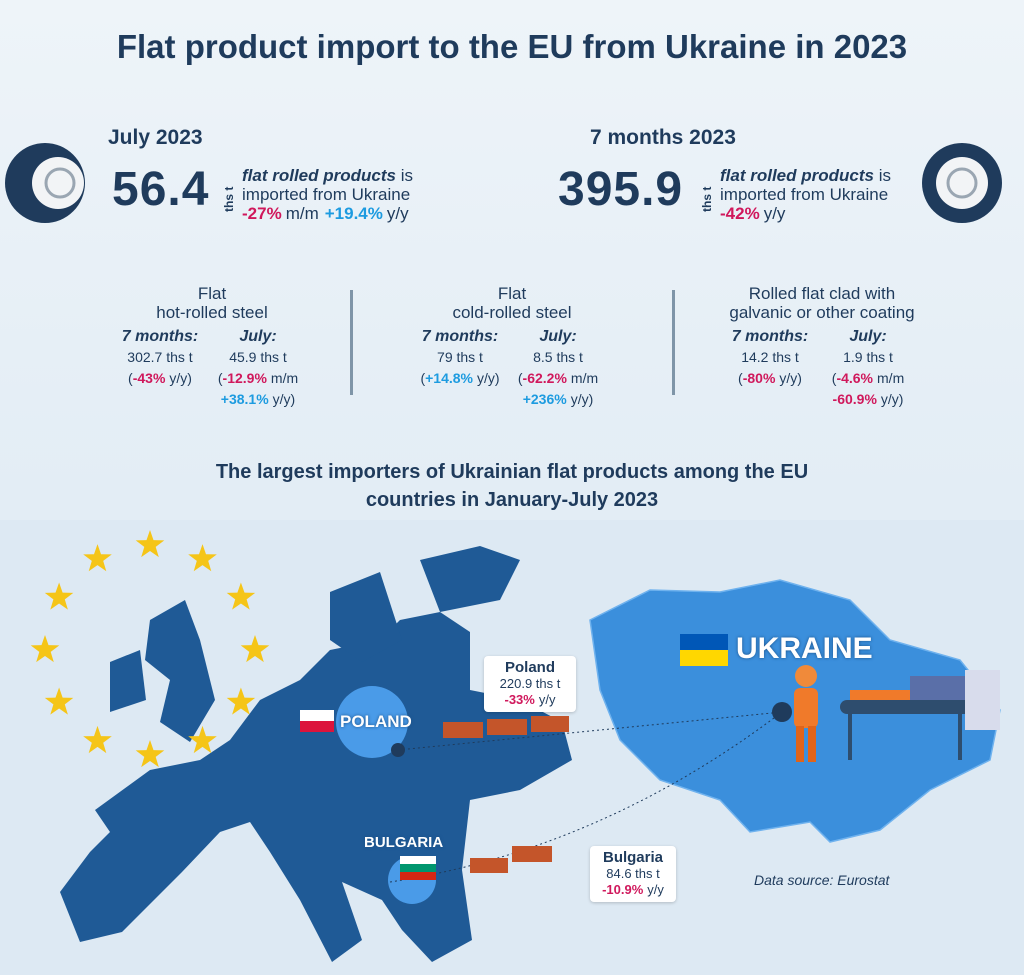  What do you see at coordinates (404, 842) in the screenshot?
I see `bulgaria-label: BULGARIA` at bounding box center [404, 842].